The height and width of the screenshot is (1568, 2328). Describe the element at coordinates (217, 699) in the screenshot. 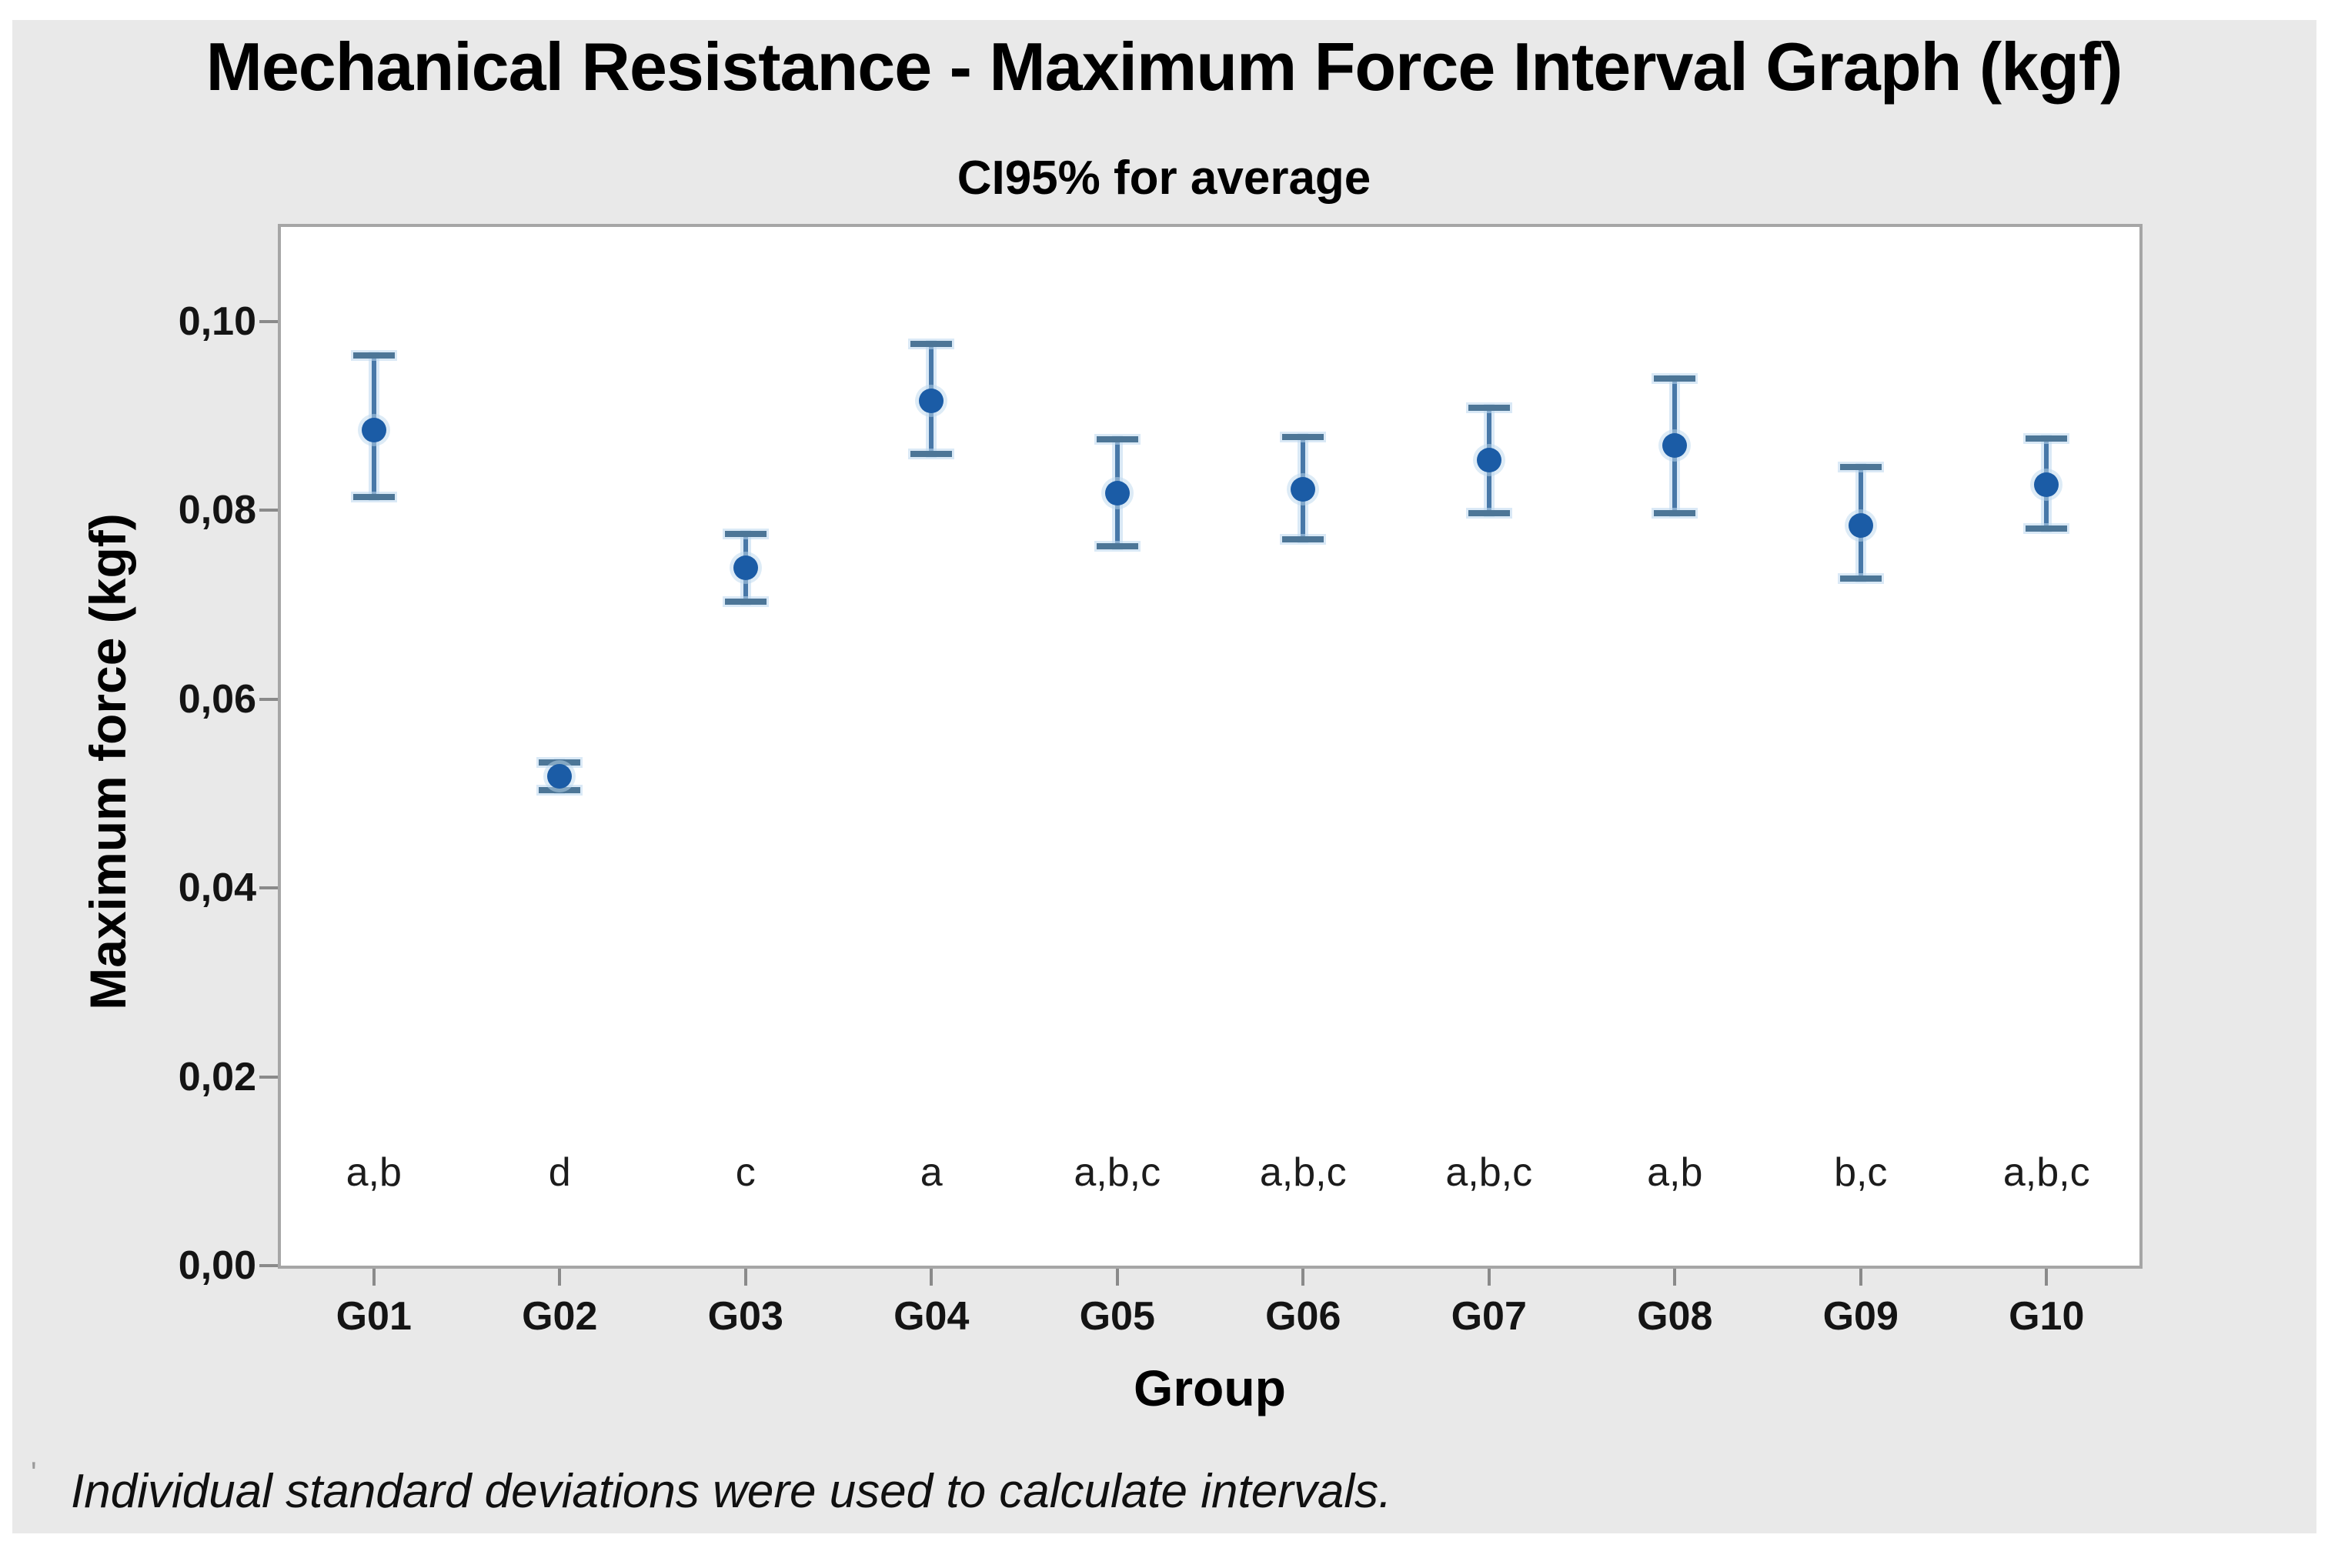

I see `y-tick-label: 0,06` at that location.